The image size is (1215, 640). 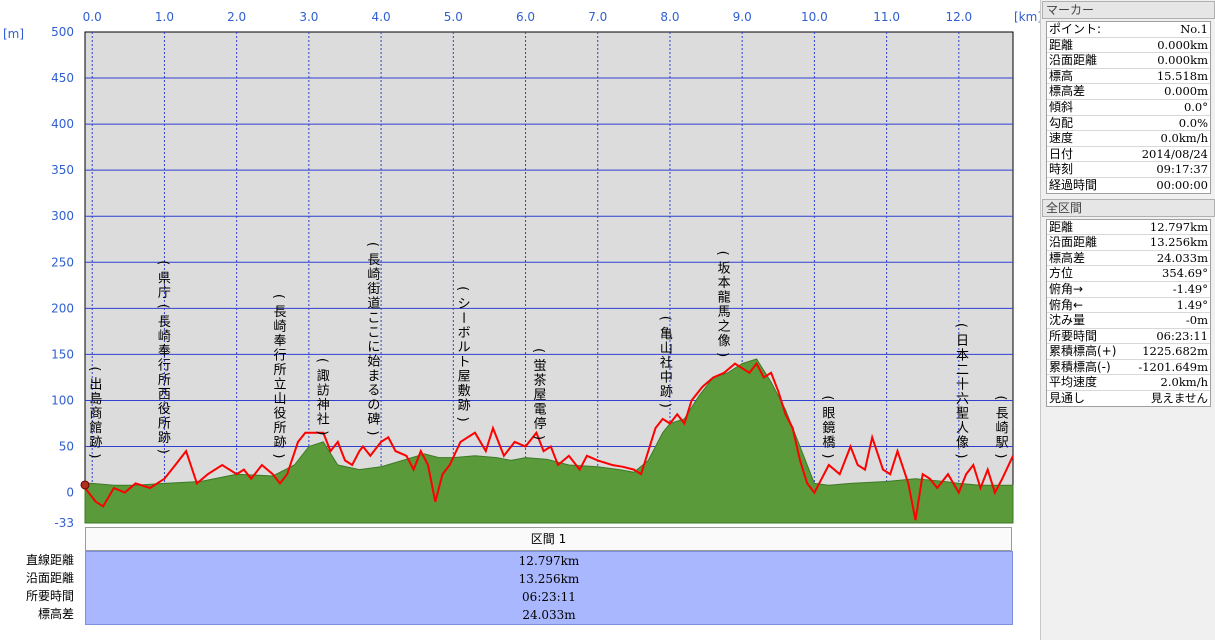 I want to click on total-value: 見えません, so click(x=1179, y=398).